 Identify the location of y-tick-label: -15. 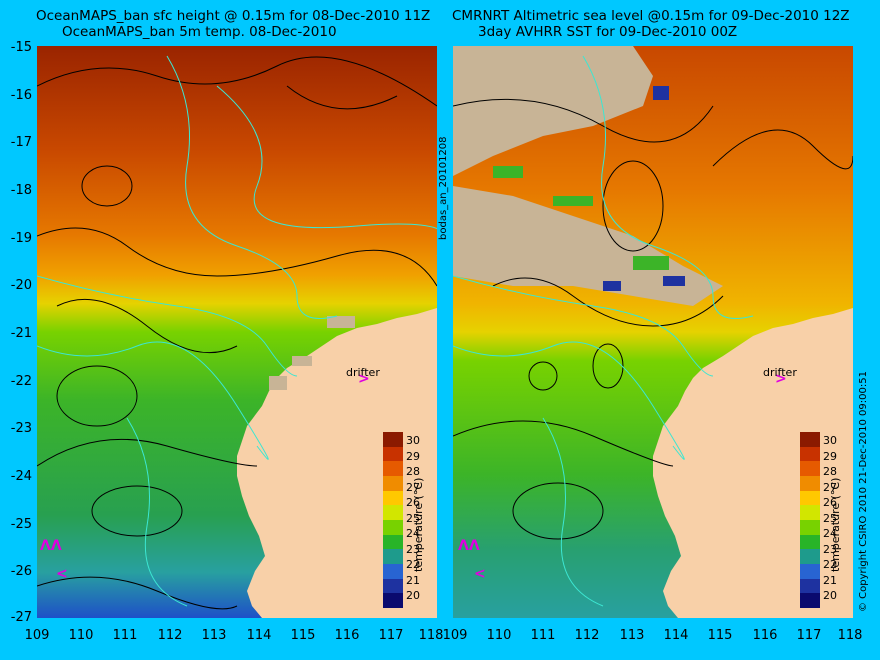
(21, 47).